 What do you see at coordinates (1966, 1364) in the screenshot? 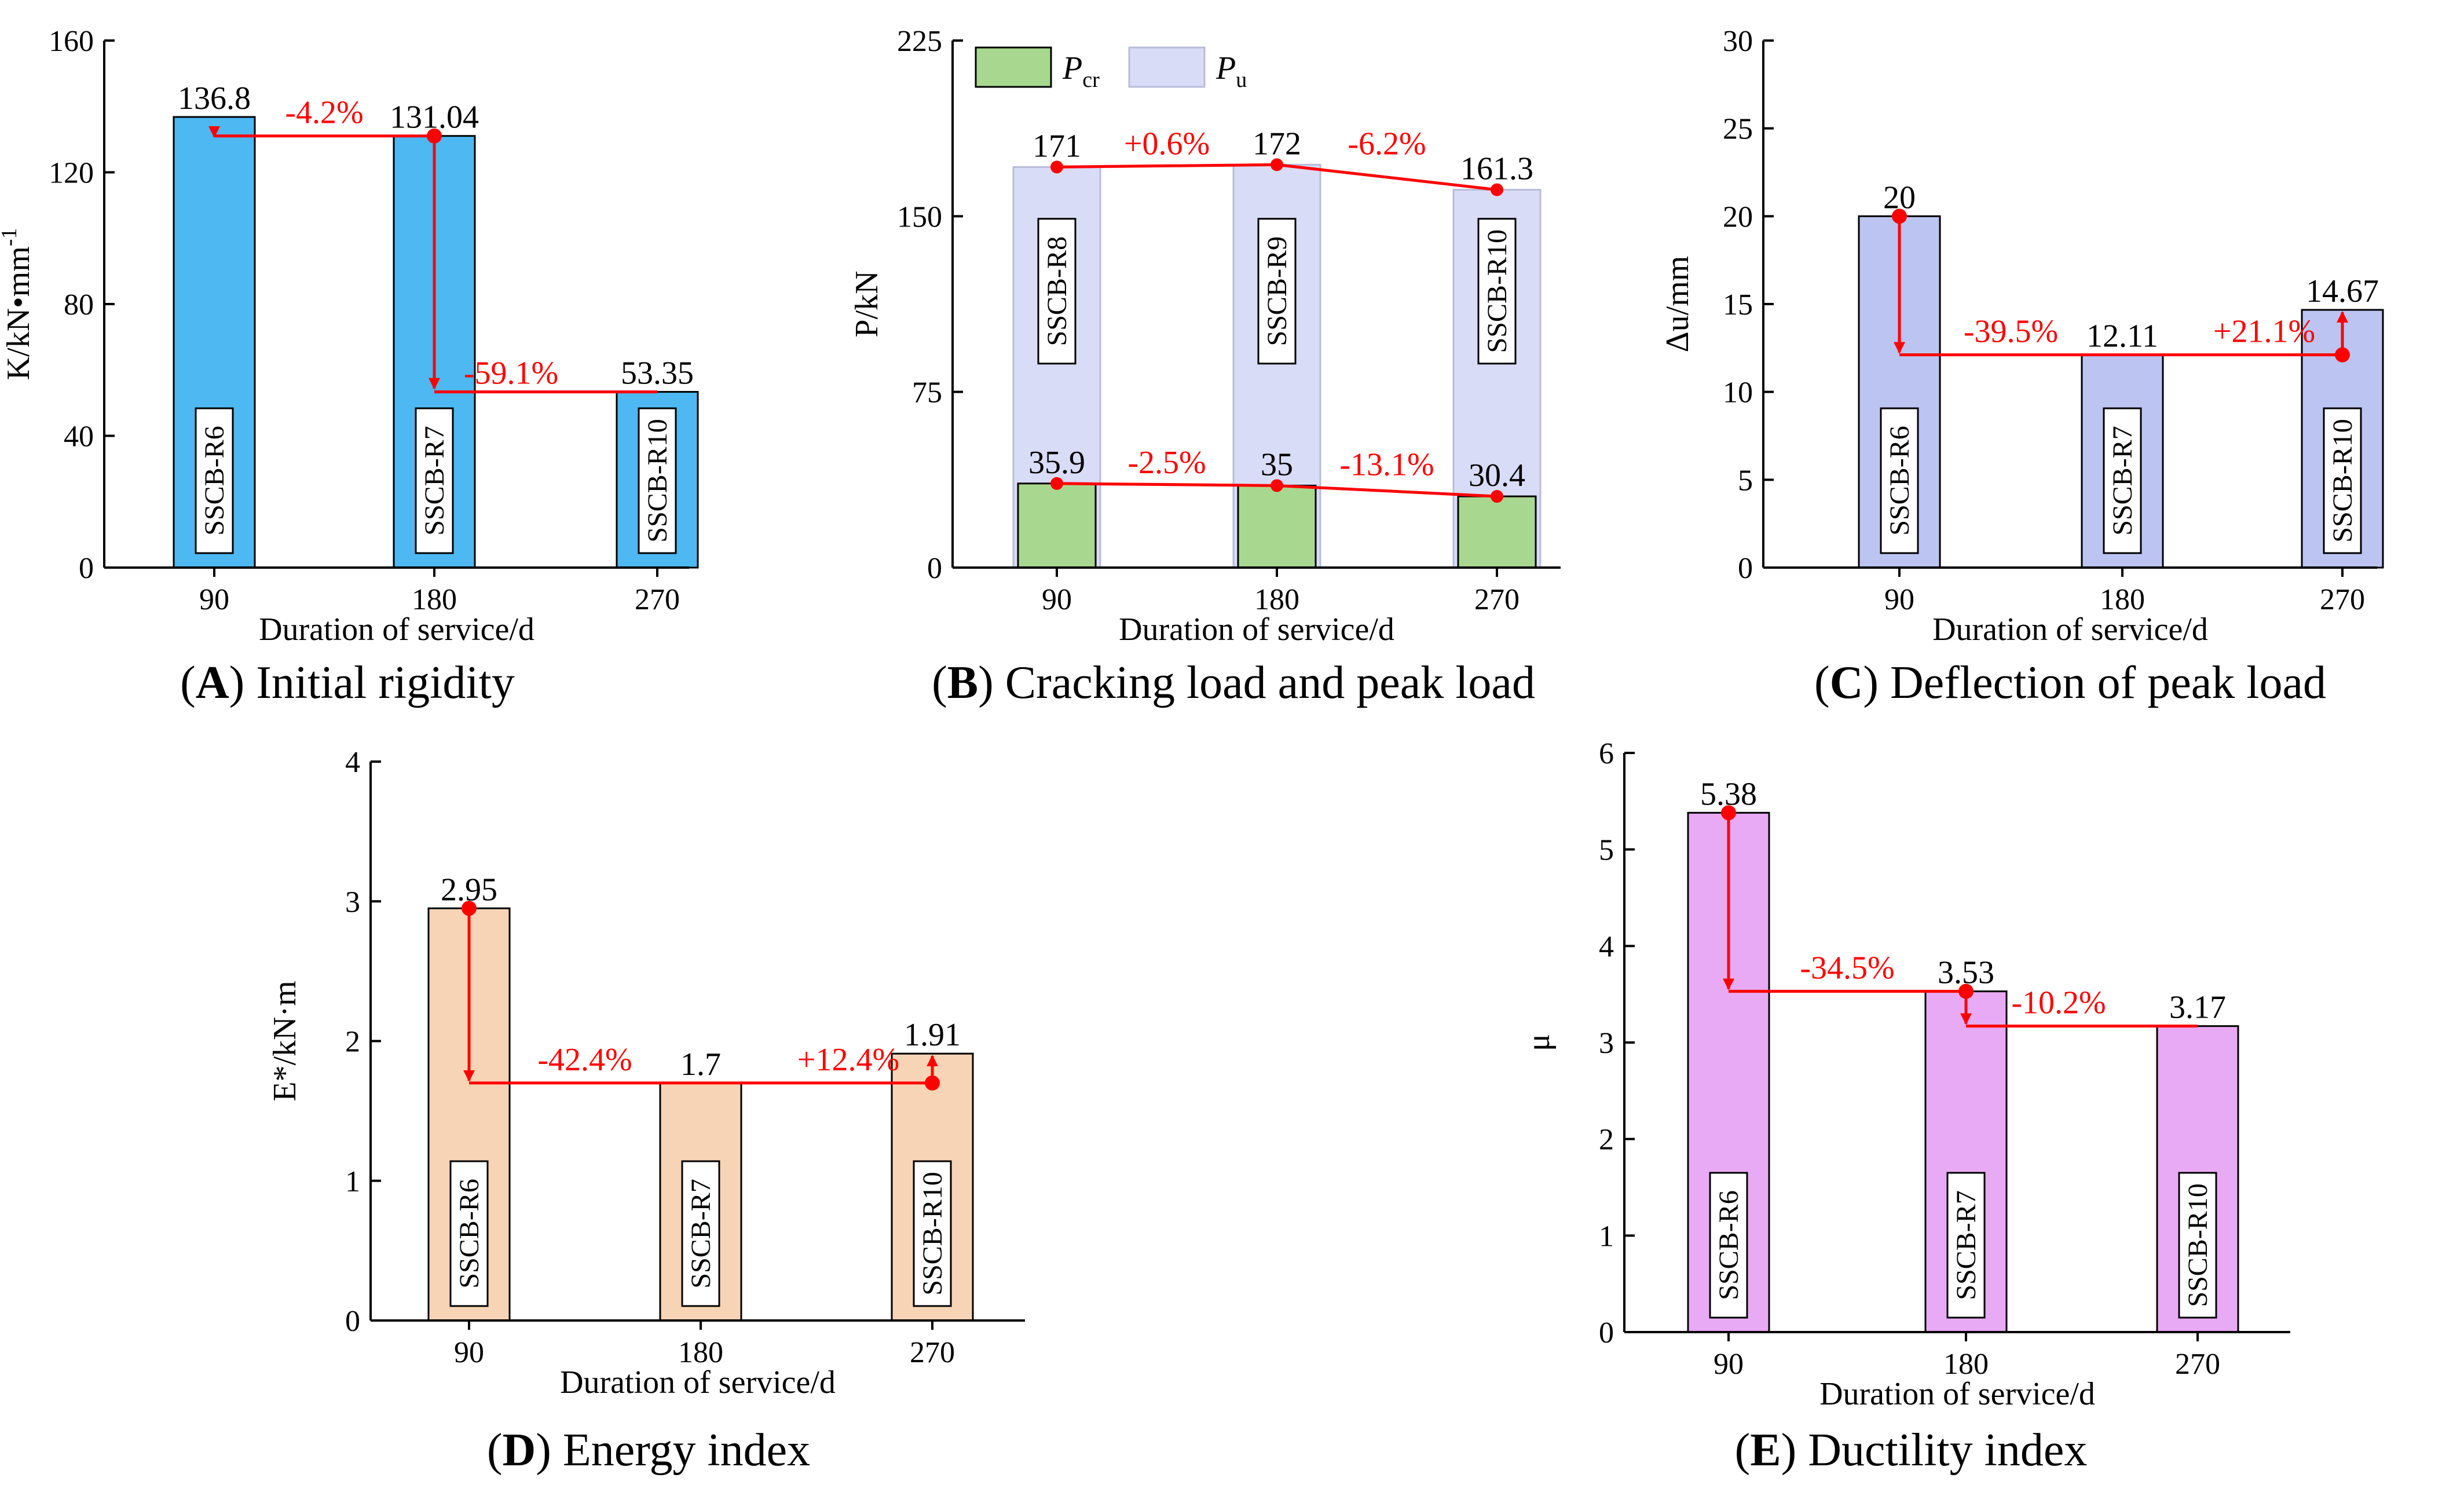
I see `x-tick-label-E: 180` at bounding box center [1966, 1364].